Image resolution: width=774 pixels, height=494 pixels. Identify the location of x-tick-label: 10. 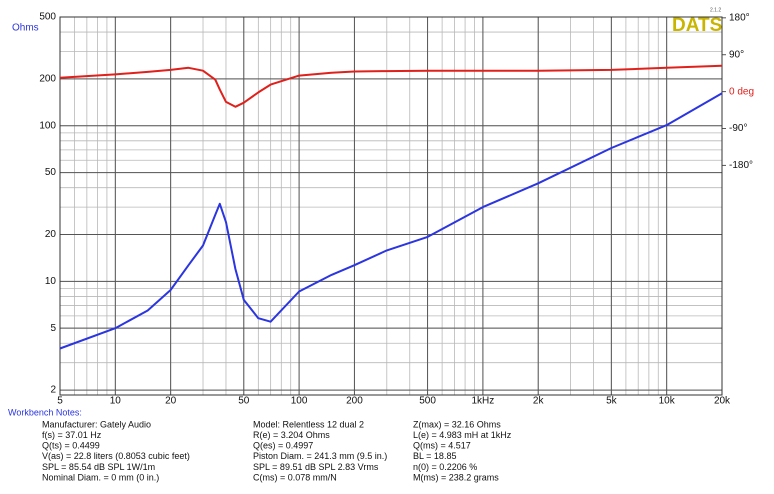
(116, 401).